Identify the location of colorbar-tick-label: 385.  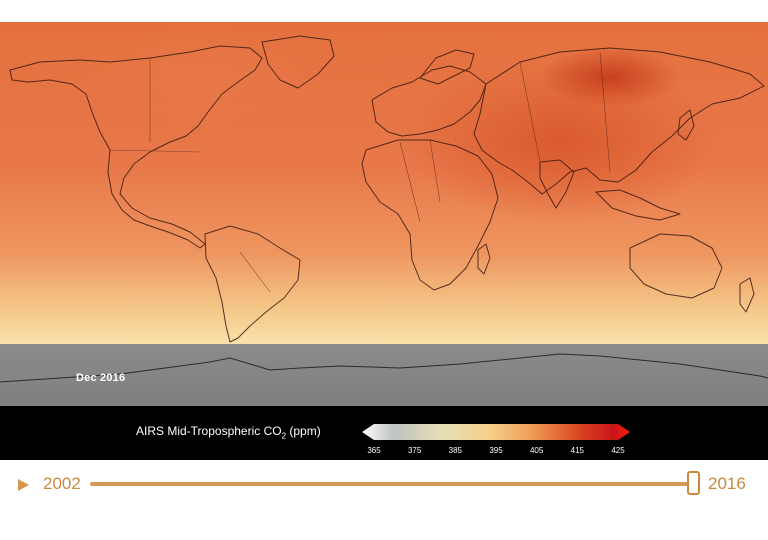
(455, 450).